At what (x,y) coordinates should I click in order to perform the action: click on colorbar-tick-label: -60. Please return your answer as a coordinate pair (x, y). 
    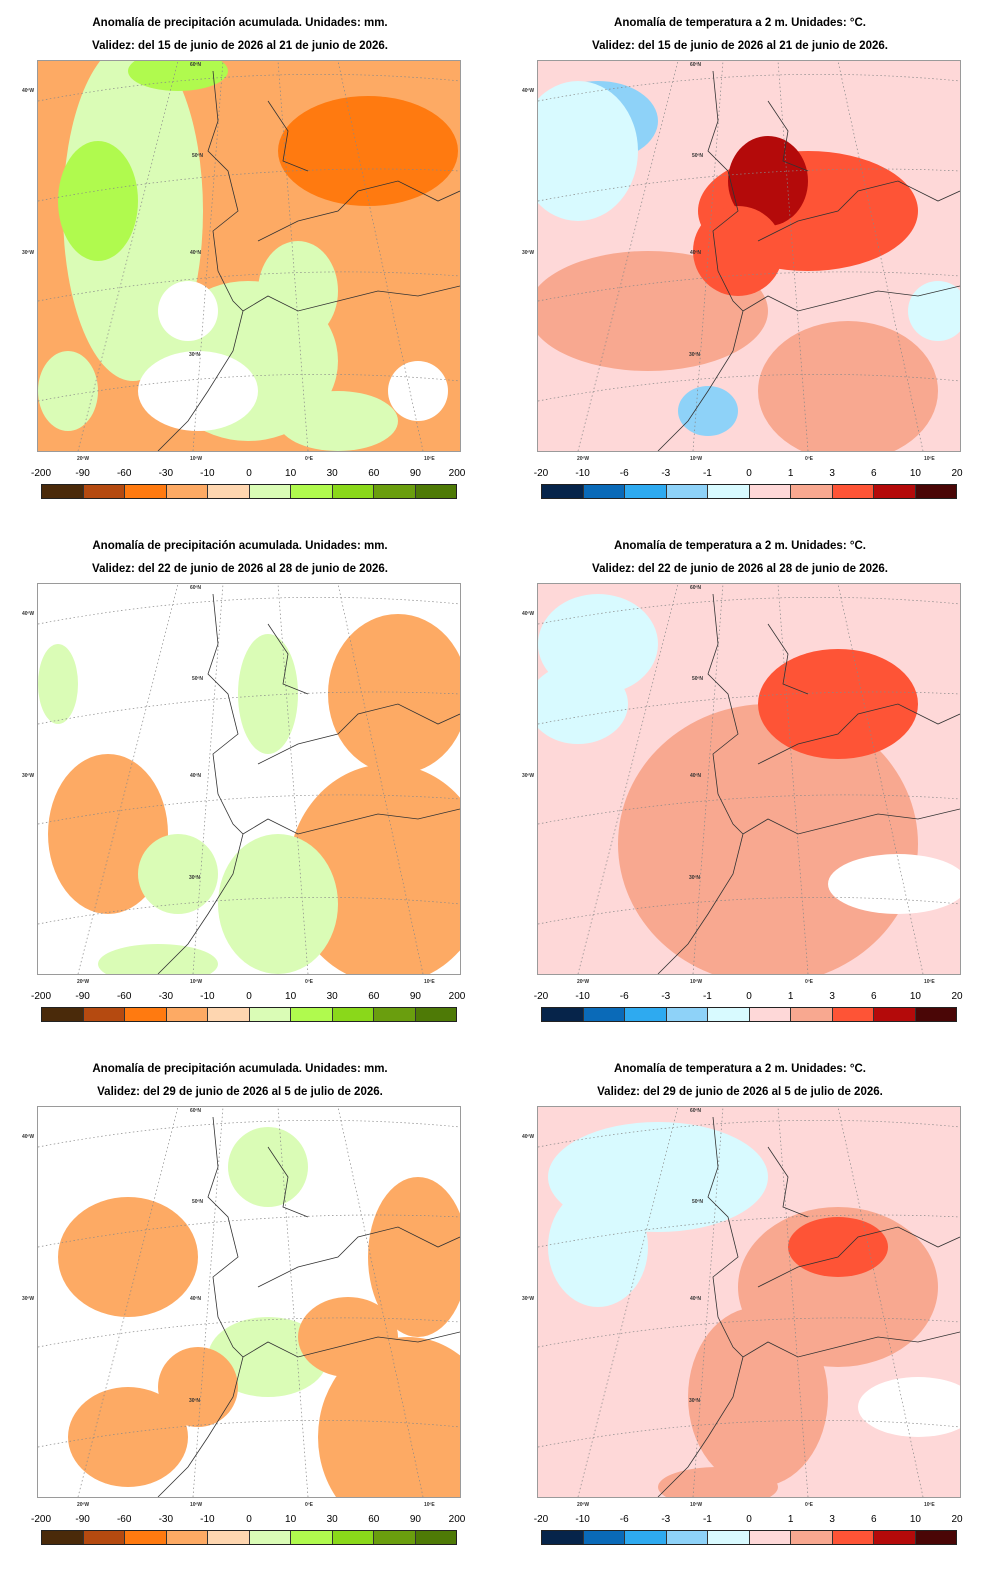
    Looking at the image, I should click on (124, 473).